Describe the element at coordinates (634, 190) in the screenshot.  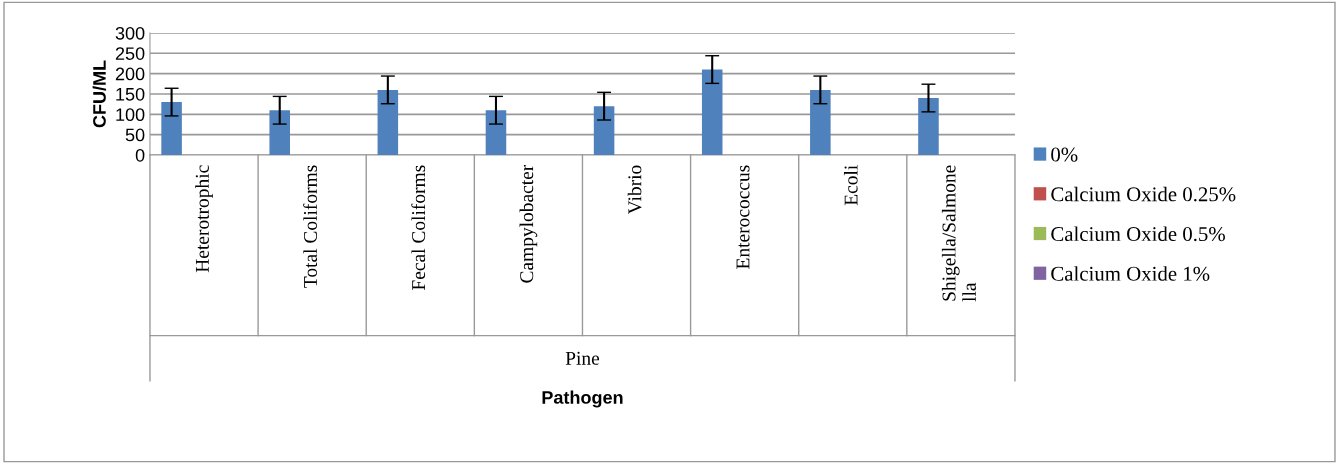
I see `x-tick-label: Vibrio` at that location.